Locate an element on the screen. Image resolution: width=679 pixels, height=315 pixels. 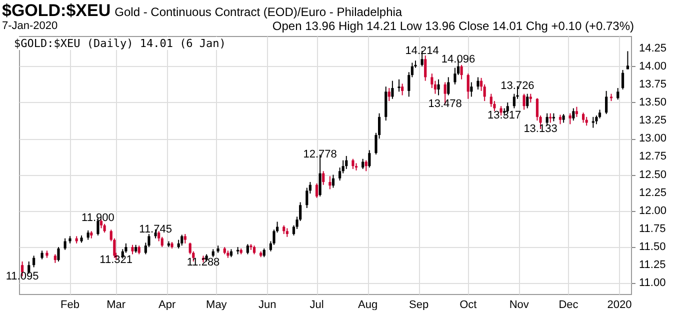
y-tick-label: 12.00 is located at coordinates (653, 210).